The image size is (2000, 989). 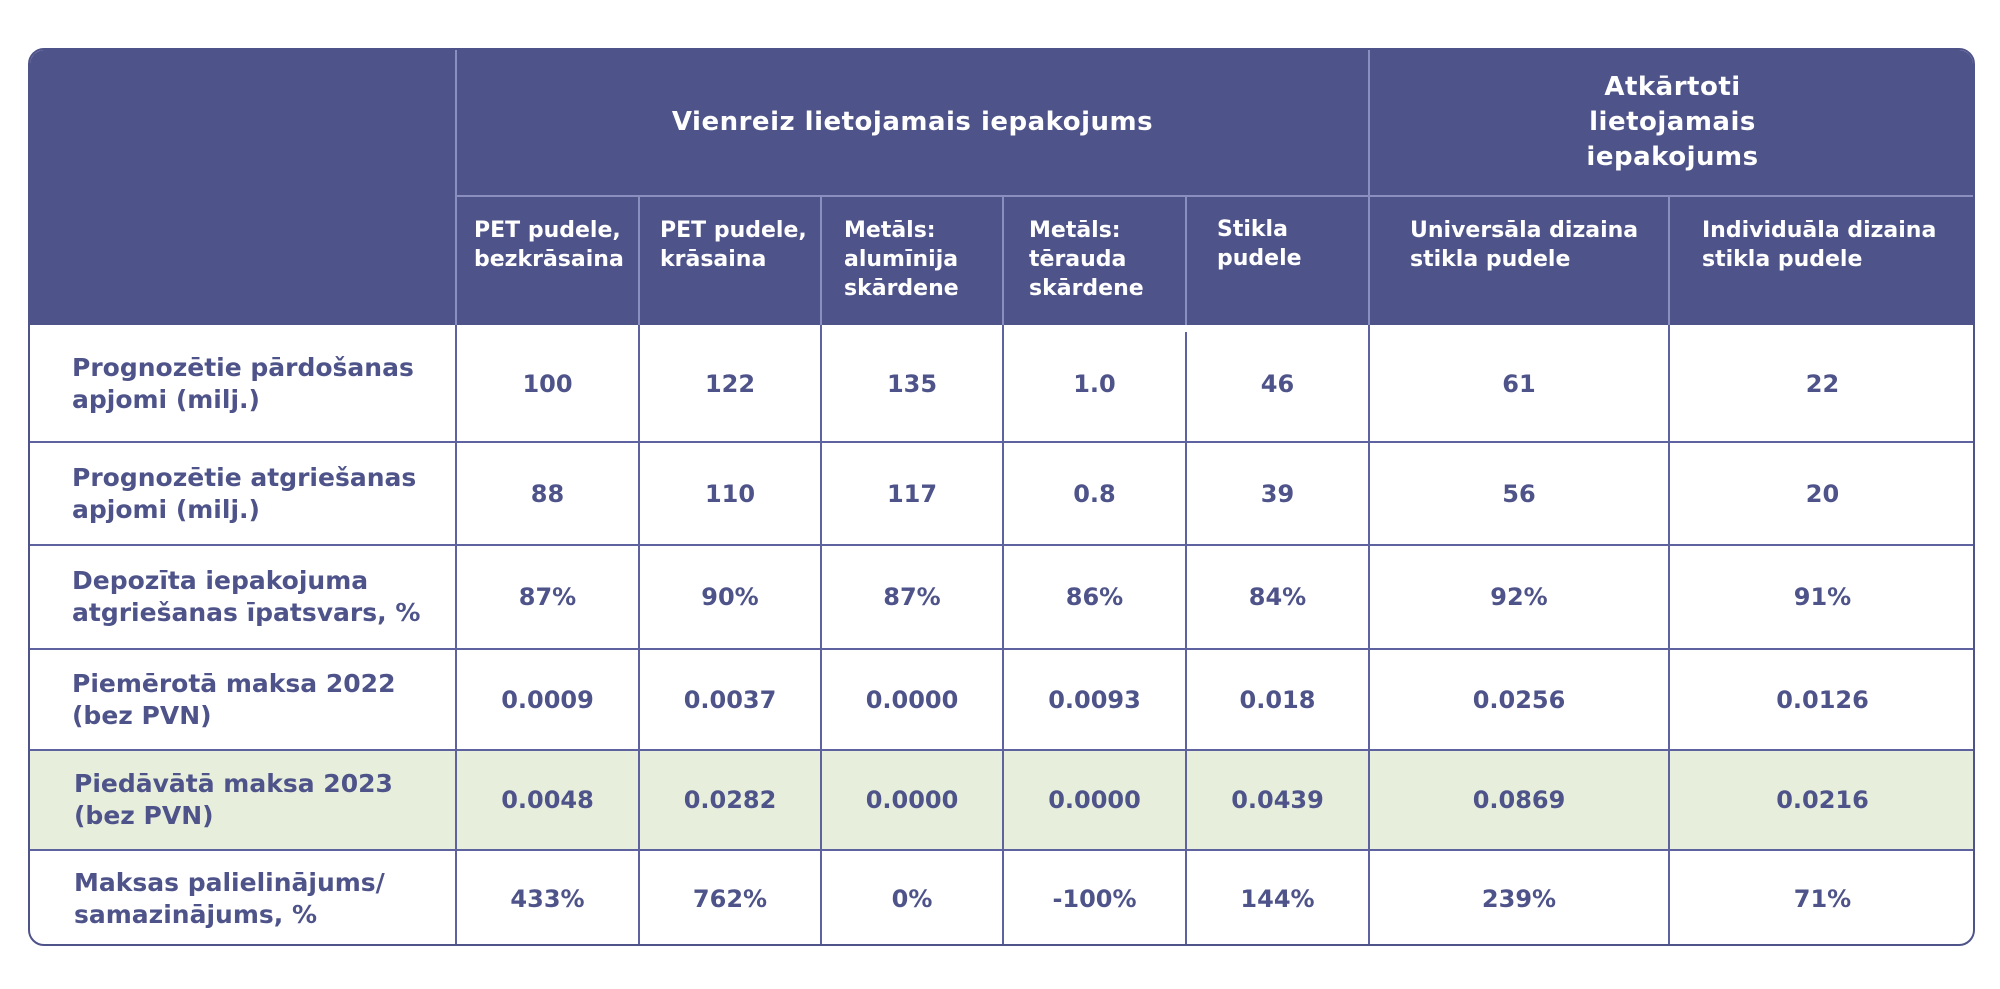 What do you see at coordinates (1277, 699) in the screenshot?
I see `table-cell: 0.018` at bounding box center [1277, 699].